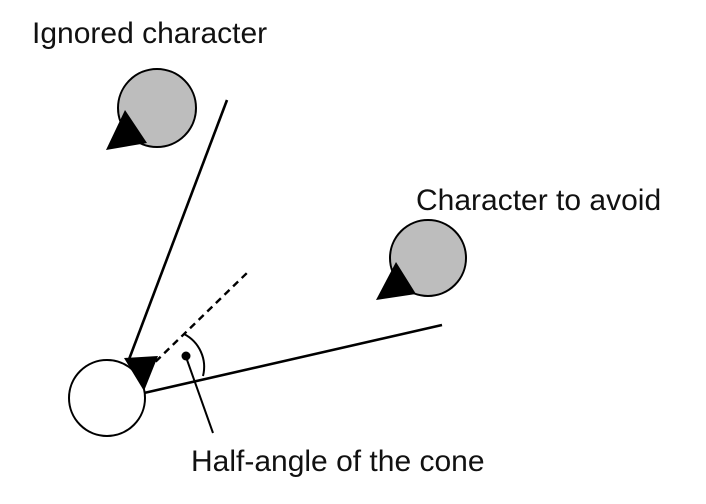  Describe the element at coordinates (293, 359) in the screenshot. I see `cone-lower-boundary` at that location.